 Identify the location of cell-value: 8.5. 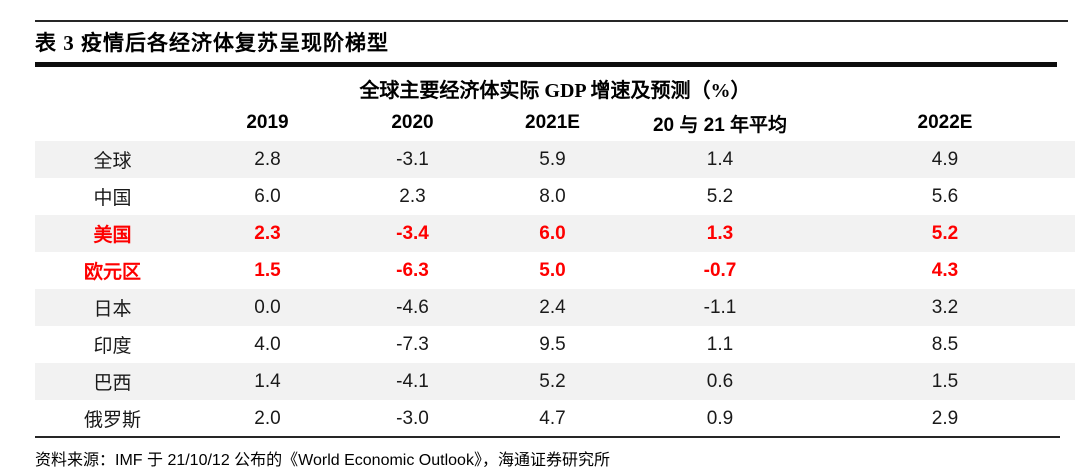
(945, 344).